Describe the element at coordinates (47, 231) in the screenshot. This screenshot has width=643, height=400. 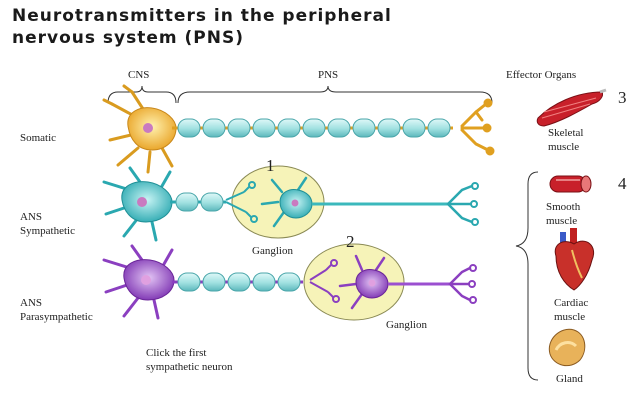
I see `ans-sympathetic-label-line2: Sympathetic` at that location.